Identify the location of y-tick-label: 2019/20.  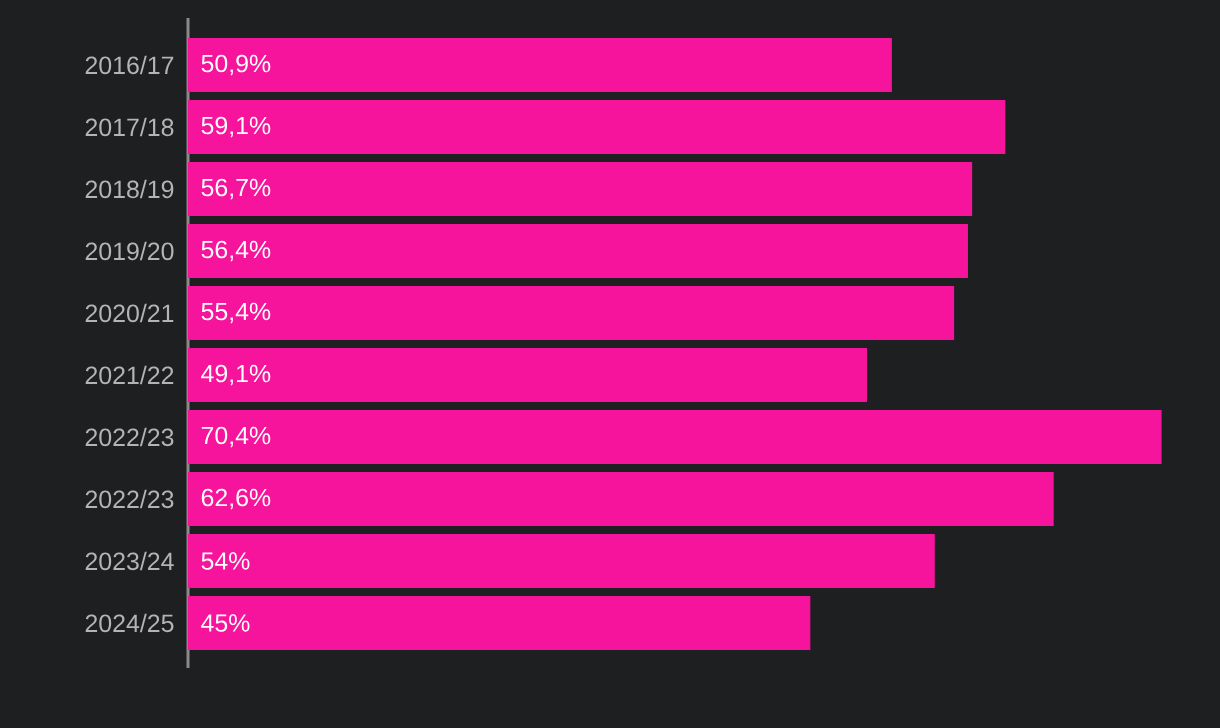
(129, 251).